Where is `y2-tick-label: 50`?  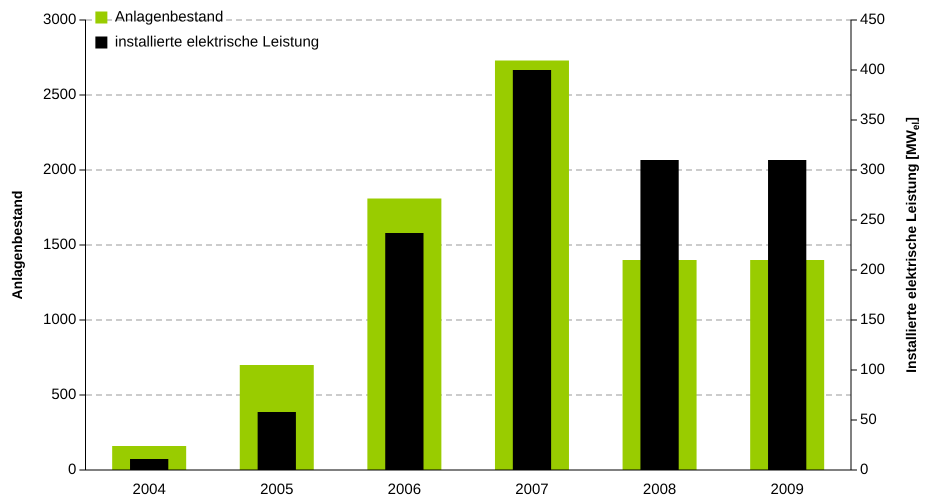
y2-tick-label: 50 is located at coordinates (868, 419).